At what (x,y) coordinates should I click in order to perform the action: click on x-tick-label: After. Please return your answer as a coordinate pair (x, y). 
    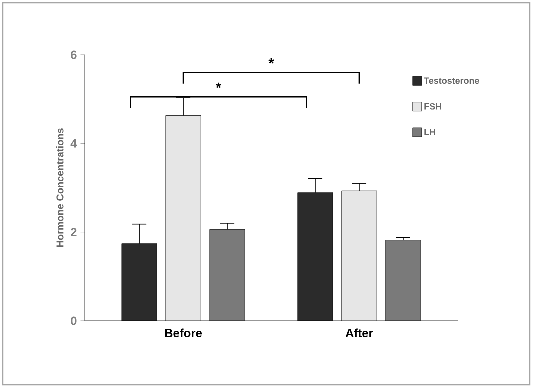
    Looking at the image, I should click on (360, 333).